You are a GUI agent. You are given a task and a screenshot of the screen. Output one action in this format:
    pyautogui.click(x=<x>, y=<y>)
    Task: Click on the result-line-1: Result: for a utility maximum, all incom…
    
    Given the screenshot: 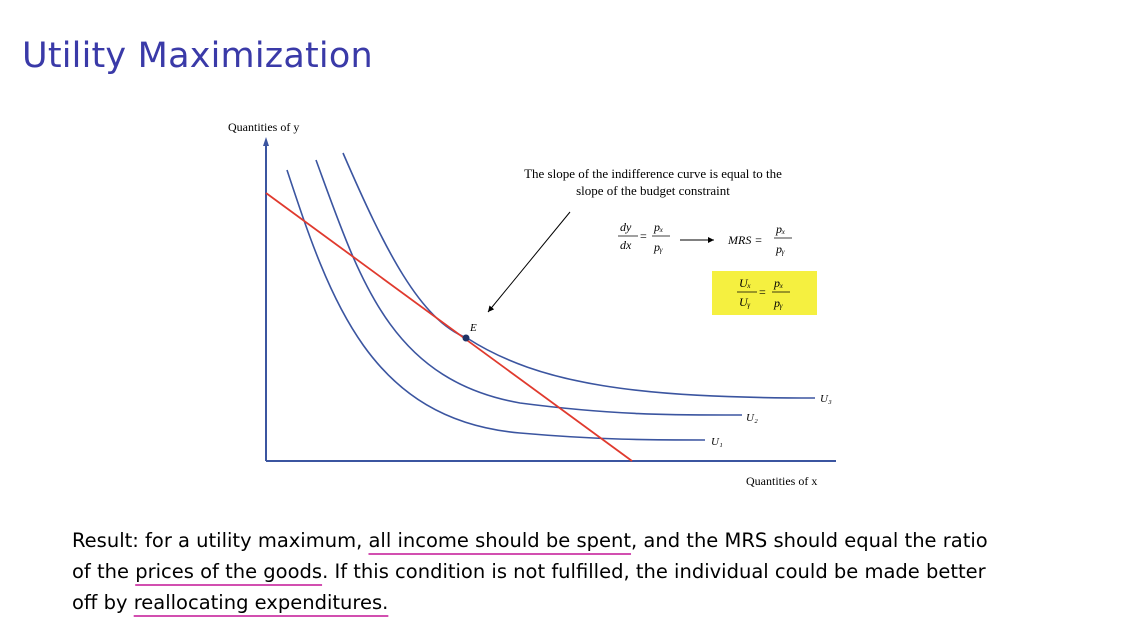 What is the action you would take?
    pyautogui.click(x=572, y=540)
    